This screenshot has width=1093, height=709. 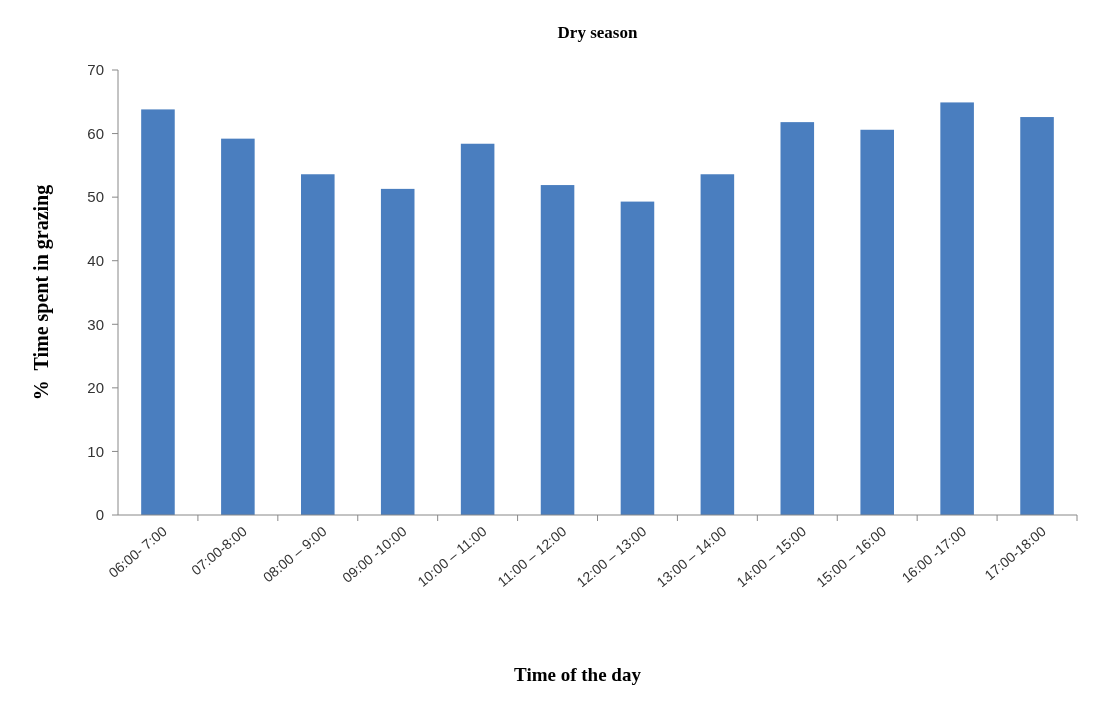 I want to click on y-tick-label: 0, so click(x=99, y=515).